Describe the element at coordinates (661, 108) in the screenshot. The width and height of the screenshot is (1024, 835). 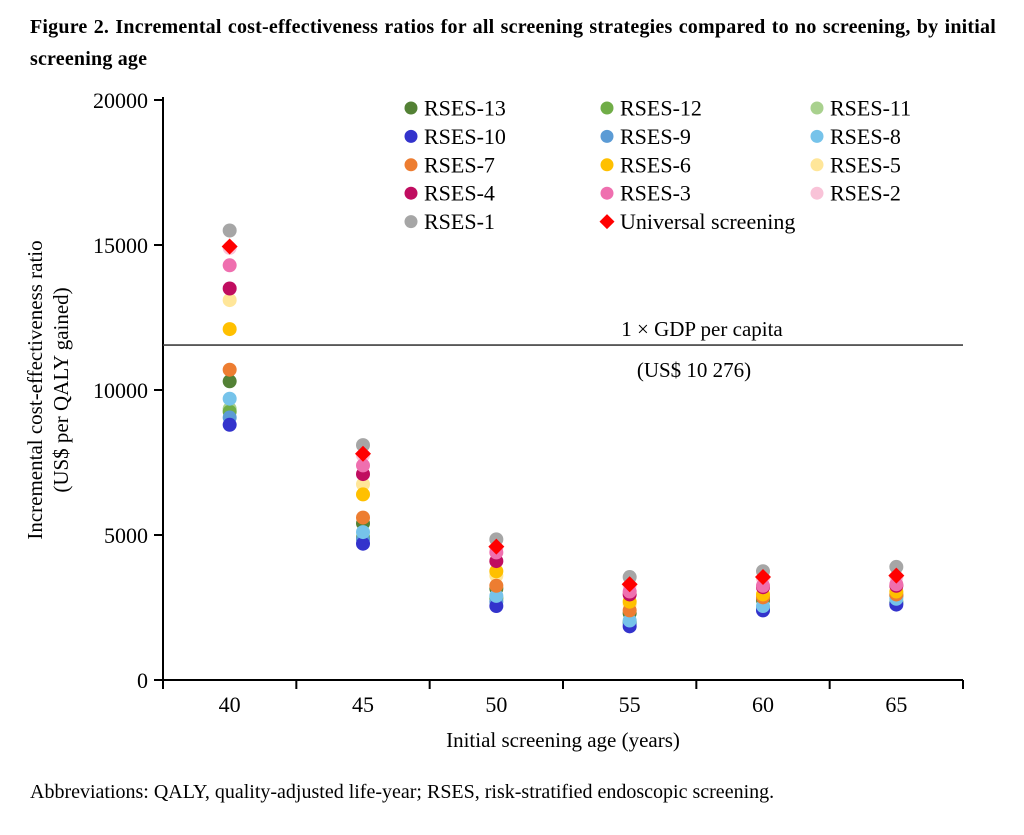
I see `legend-label: RSES-12` at that location.